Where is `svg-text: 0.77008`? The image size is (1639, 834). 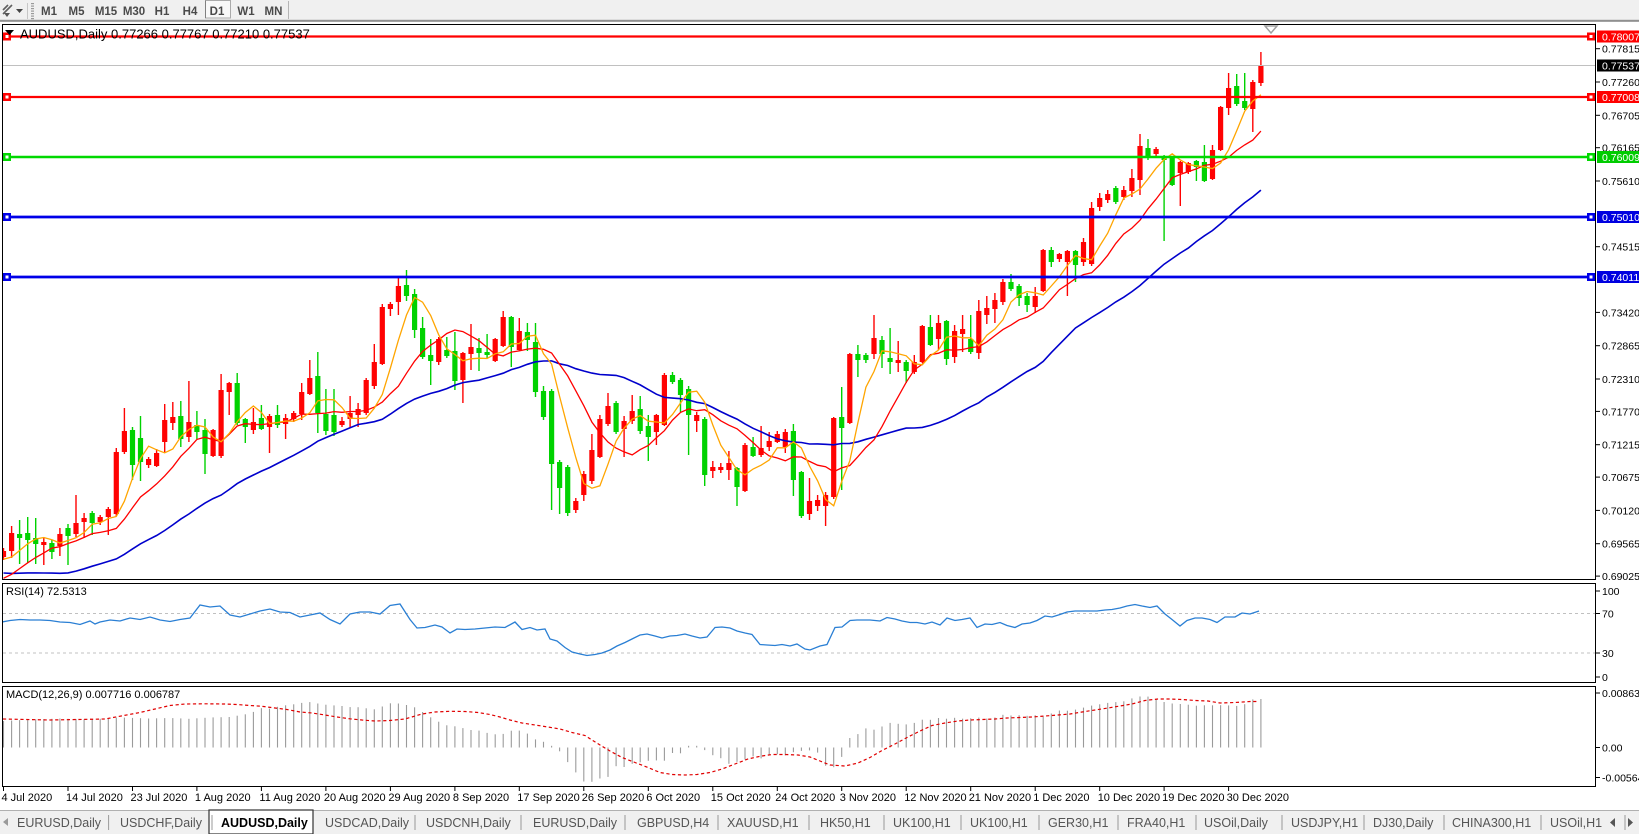
svg-text: 0.77008 is located at coordinates (1620, 98).